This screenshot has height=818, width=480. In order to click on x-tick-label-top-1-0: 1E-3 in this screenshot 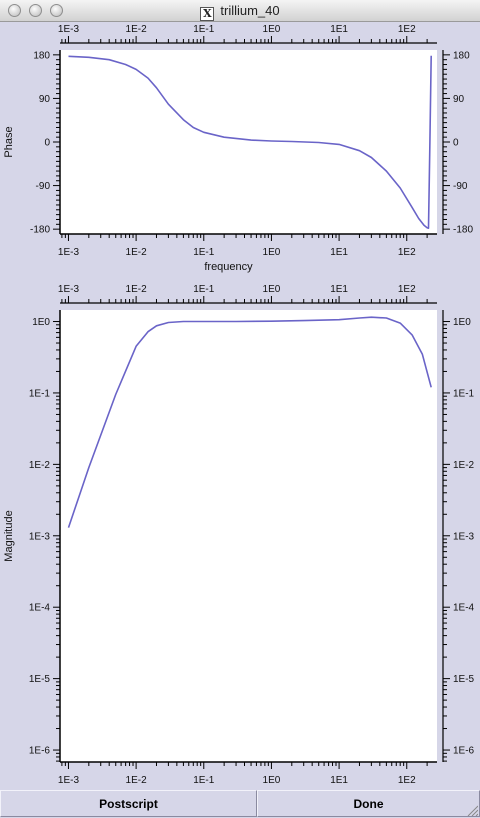, I will do `click(69, 289)`.